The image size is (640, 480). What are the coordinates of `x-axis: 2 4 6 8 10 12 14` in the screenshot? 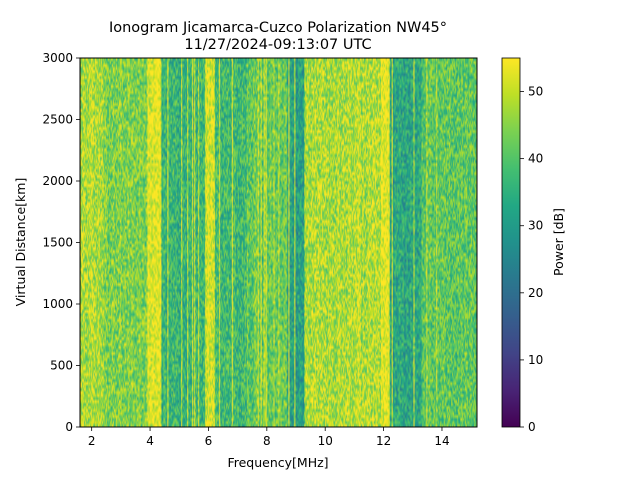 It's located at (269, 437).